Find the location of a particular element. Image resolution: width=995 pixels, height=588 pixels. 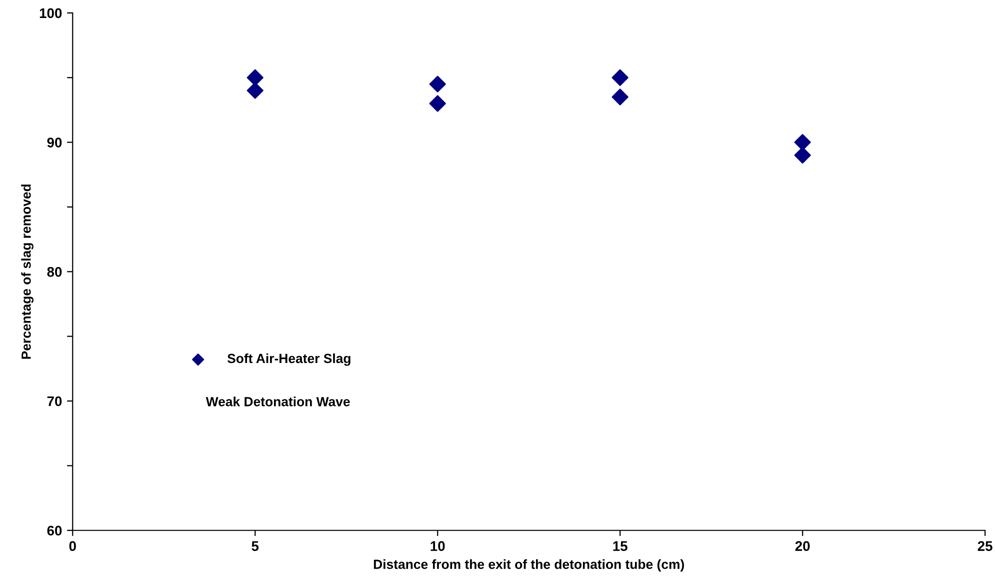

x-tick-label: 10 is located at coordinates (437, 546).